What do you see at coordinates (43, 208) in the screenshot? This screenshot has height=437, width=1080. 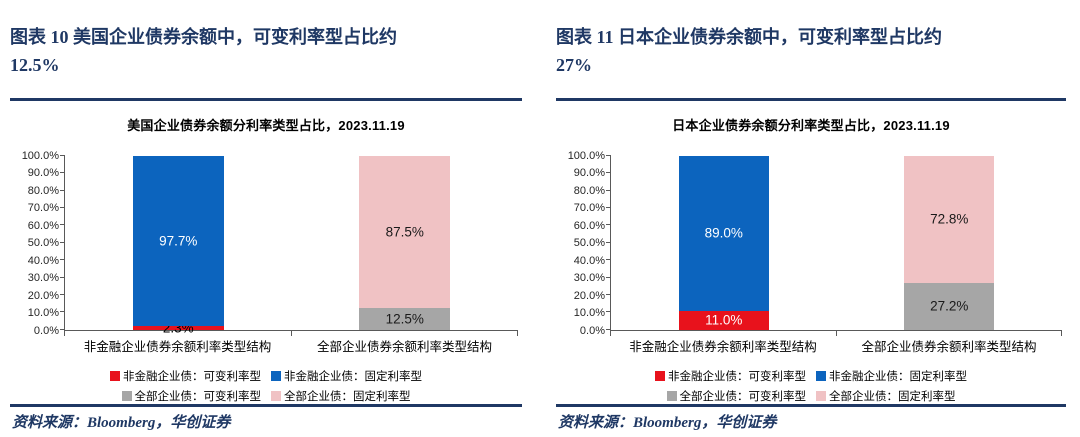 I see `y-tick-label: 70.0%` at bounding box center [43, 208].